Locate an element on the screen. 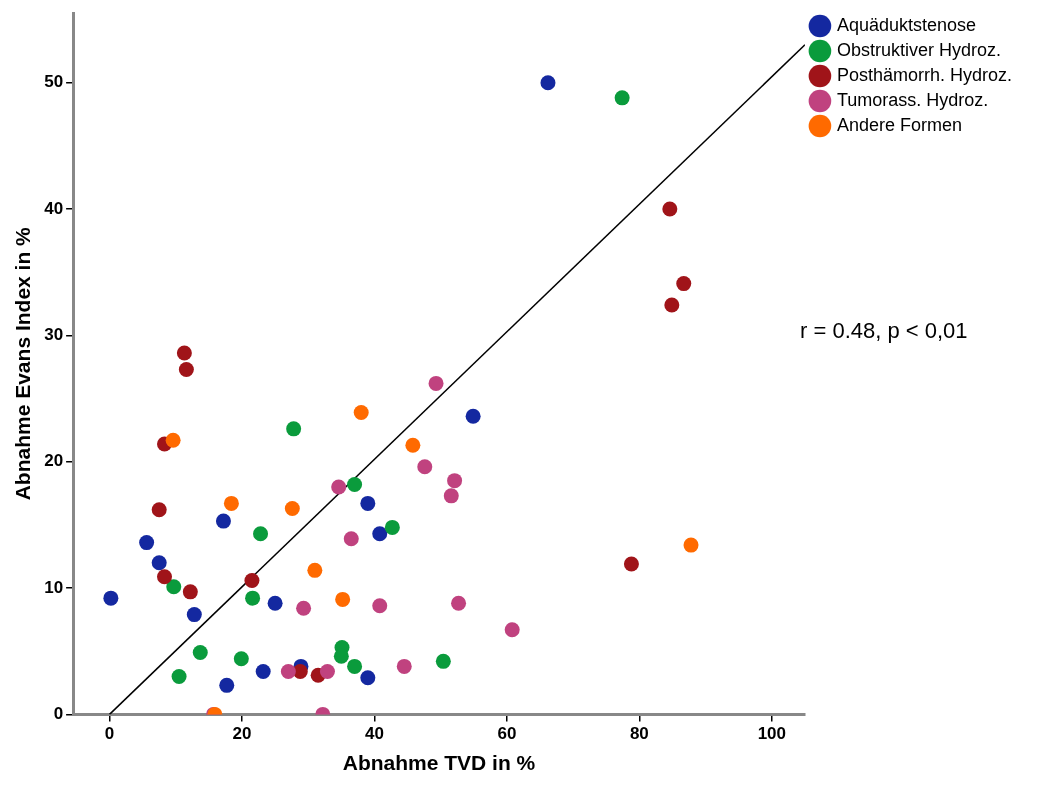 The height and width of the screenshot is (789, 1042). annotation: r = 0.48, p < 0,01 is located at coordinates (884, 331).